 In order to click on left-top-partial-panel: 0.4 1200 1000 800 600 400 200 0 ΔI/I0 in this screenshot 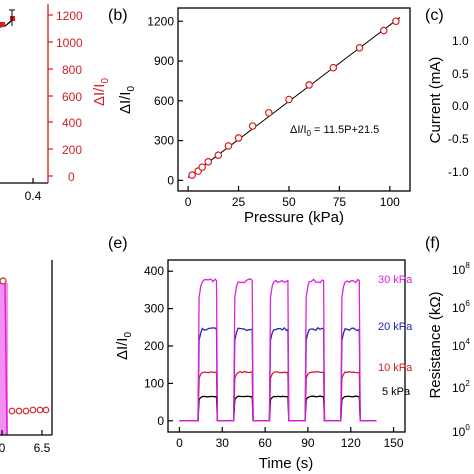, I will do `click(55, 103)`.